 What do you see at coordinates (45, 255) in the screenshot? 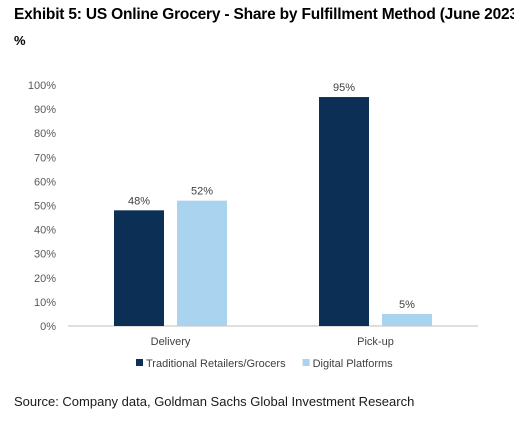
I see `y-tick-label: 30%` at bounding box center [45, 255].